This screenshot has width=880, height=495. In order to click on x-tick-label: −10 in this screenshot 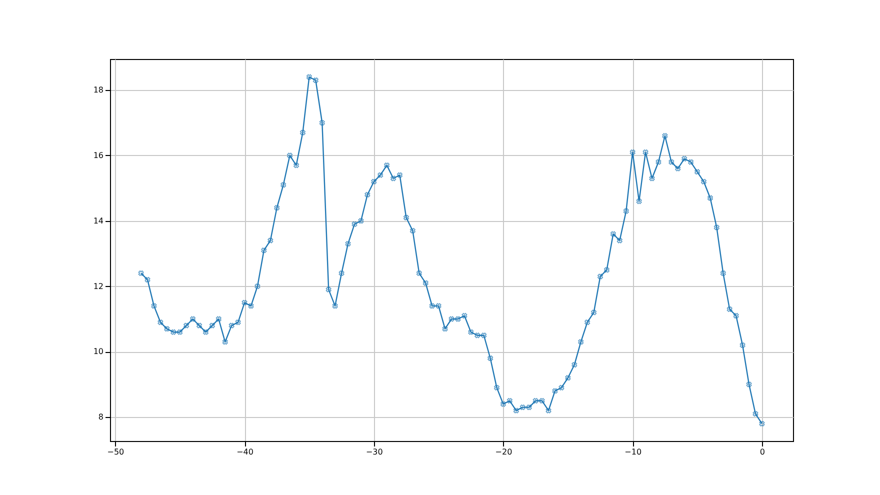, I will do `click(633, 452)`.